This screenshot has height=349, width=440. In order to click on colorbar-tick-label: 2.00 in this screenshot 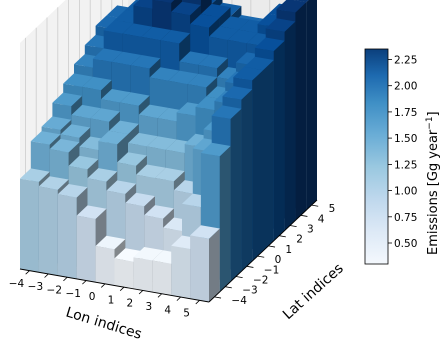, I will do `click(405, 87)`.